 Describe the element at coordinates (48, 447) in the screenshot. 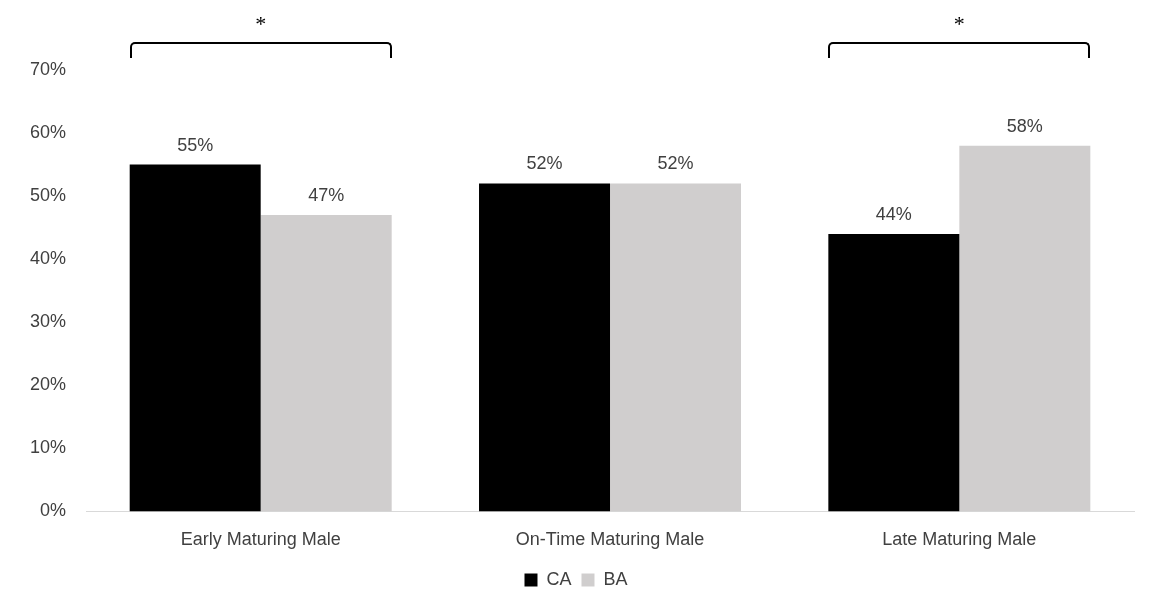

I see `y-tick-label: 10%` at that location.